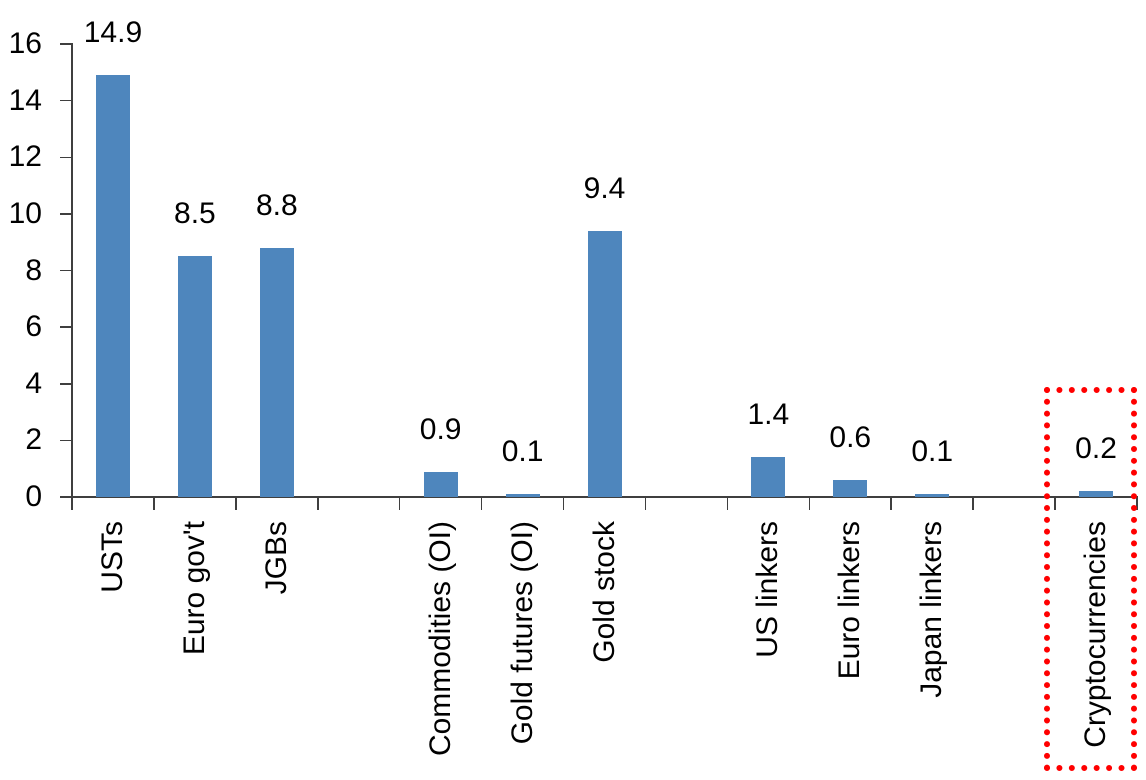 The image size is (1146, 780). What do you see at coordinates (850, 437) in the screenshot?
I see `bar-value-label: 0.6` at bounding box center [850, 437].